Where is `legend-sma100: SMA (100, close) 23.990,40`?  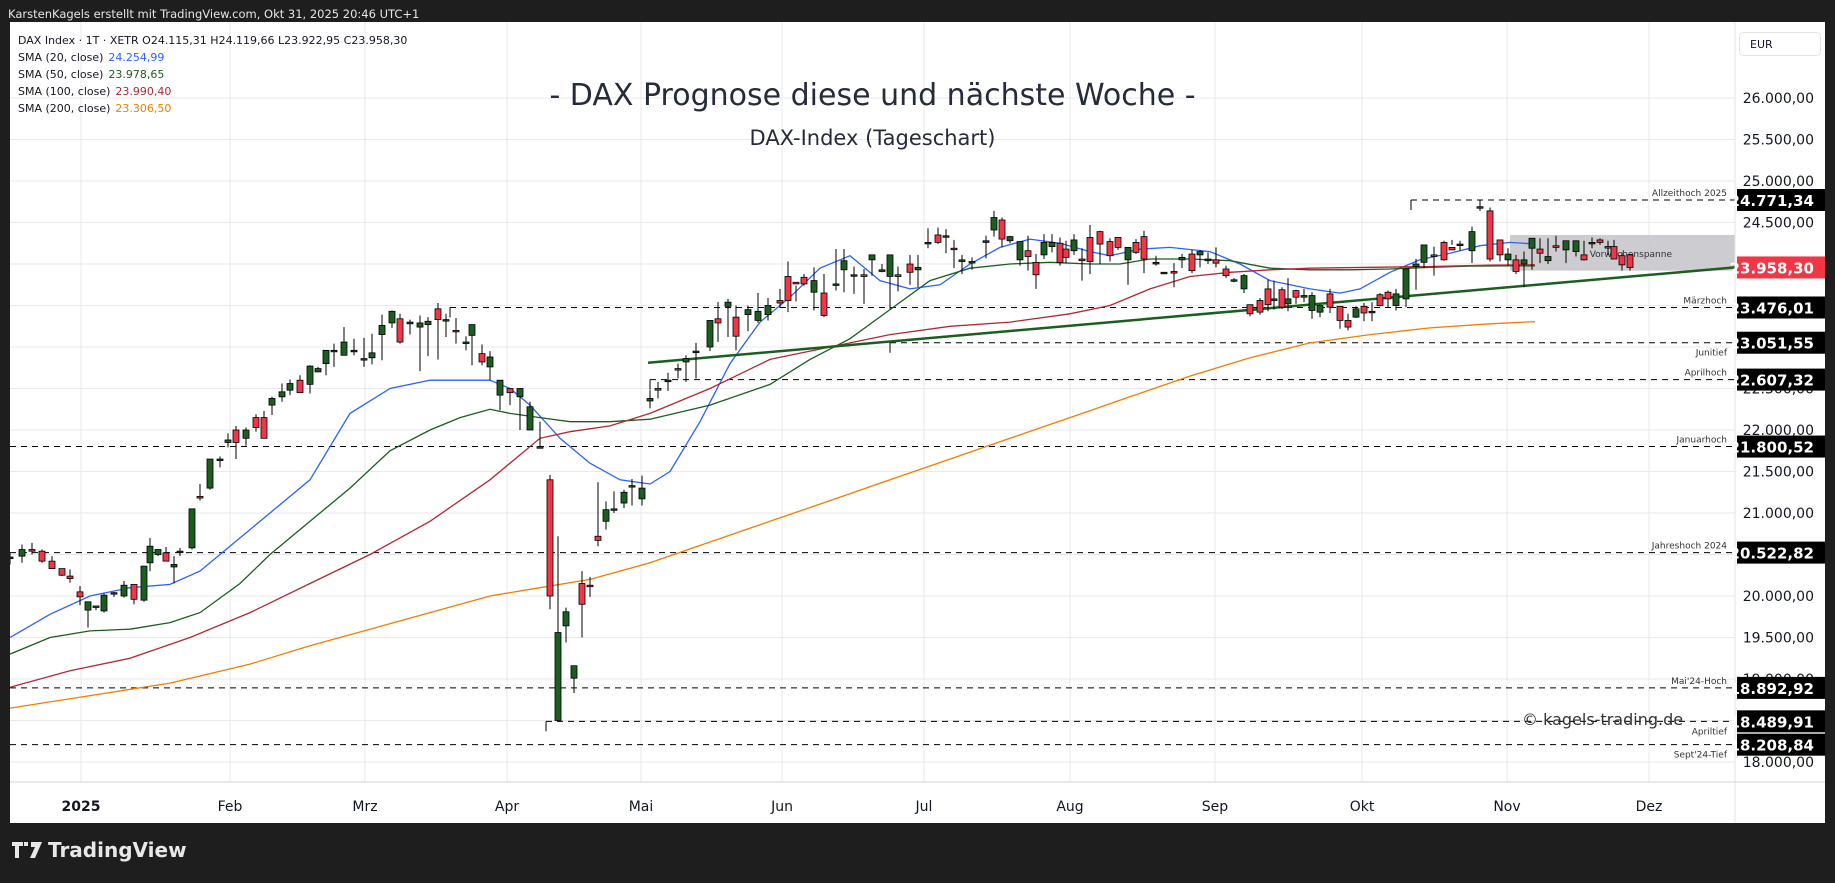 legend-sma100: SMA (100, close) 23.990,40 is located at coordinates (212, 91).